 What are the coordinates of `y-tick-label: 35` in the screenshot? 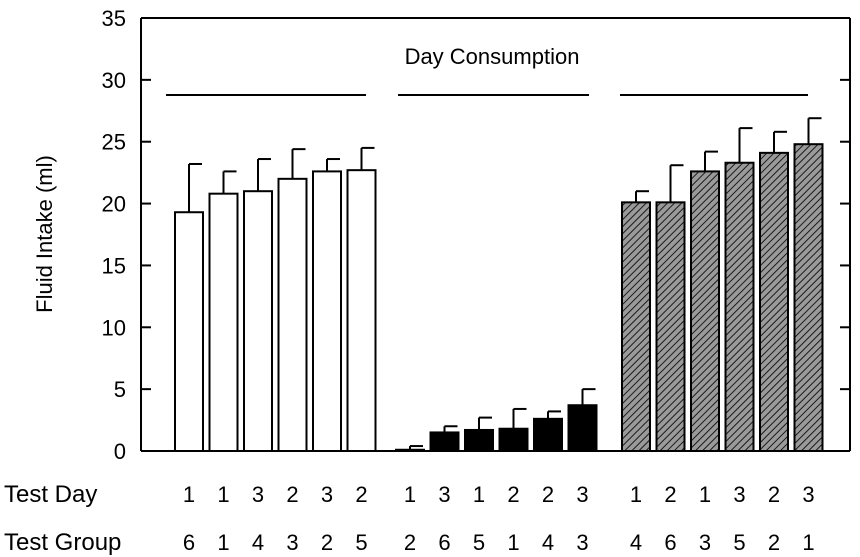 It's located at (114, 18).